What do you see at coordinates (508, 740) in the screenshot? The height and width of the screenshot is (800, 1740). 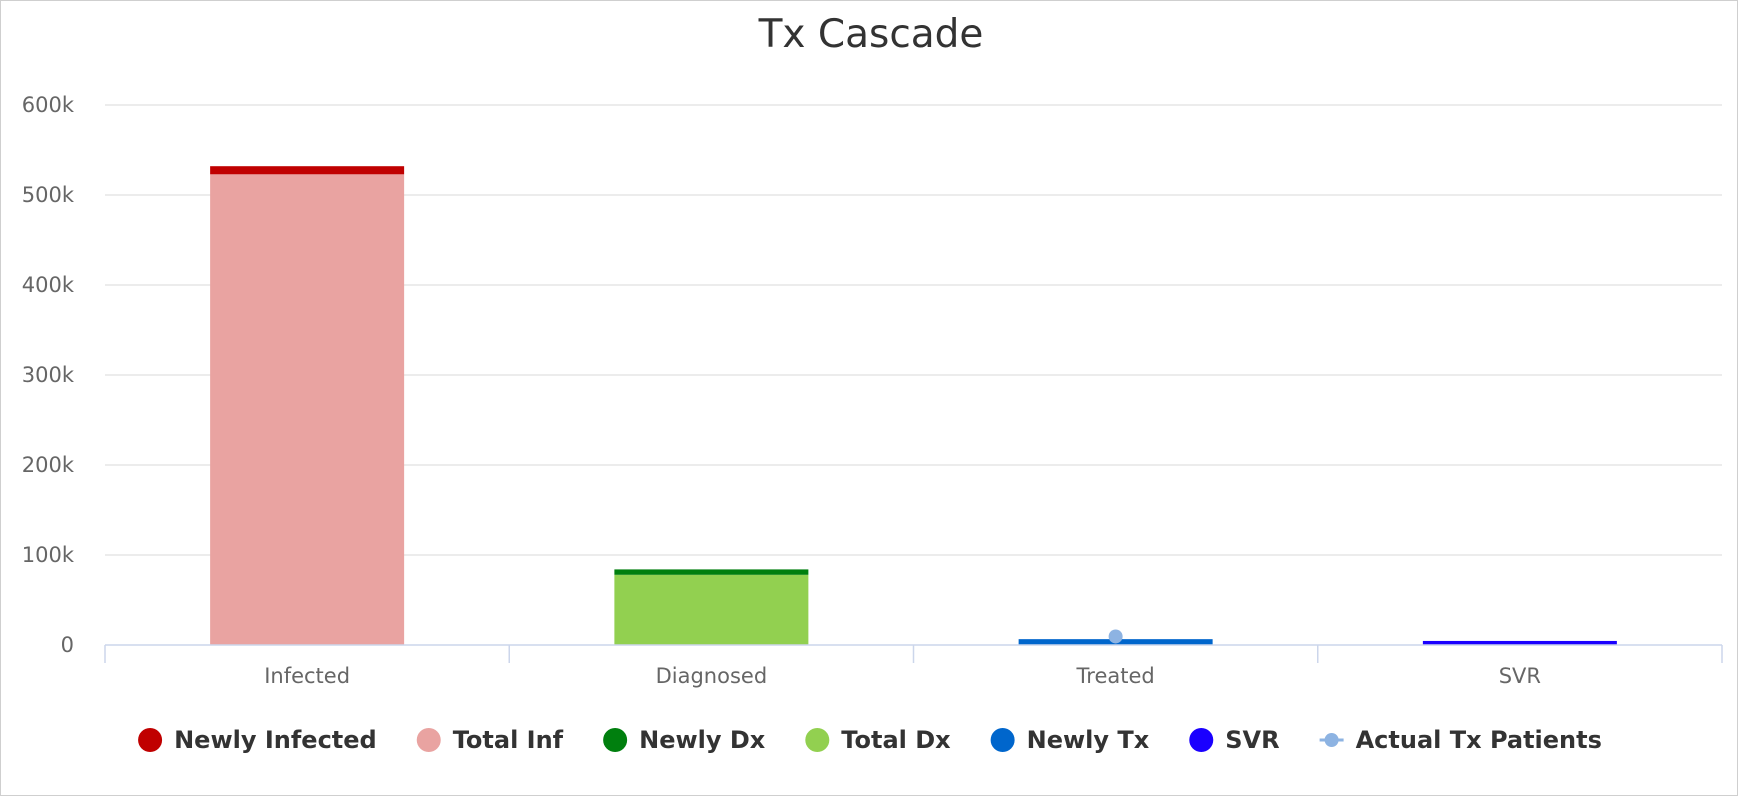 I see `legend-label: Total Inf` at bounding box center [508, 740].